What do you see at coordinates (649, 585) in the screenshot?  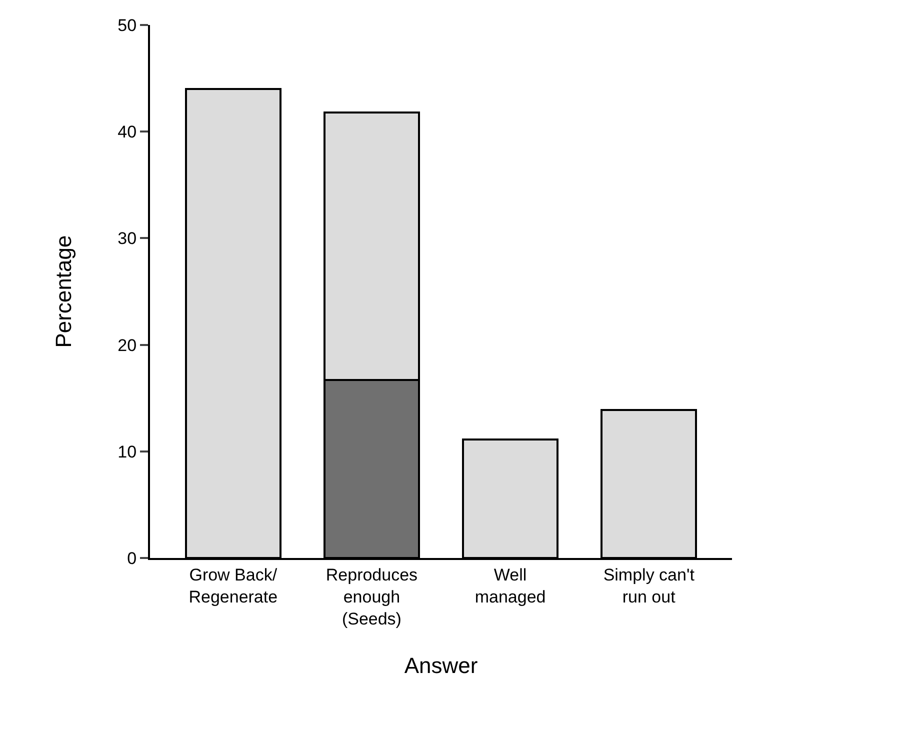 I see `x-tick-label: Simply can't run out` at bounding box center [649, 585].